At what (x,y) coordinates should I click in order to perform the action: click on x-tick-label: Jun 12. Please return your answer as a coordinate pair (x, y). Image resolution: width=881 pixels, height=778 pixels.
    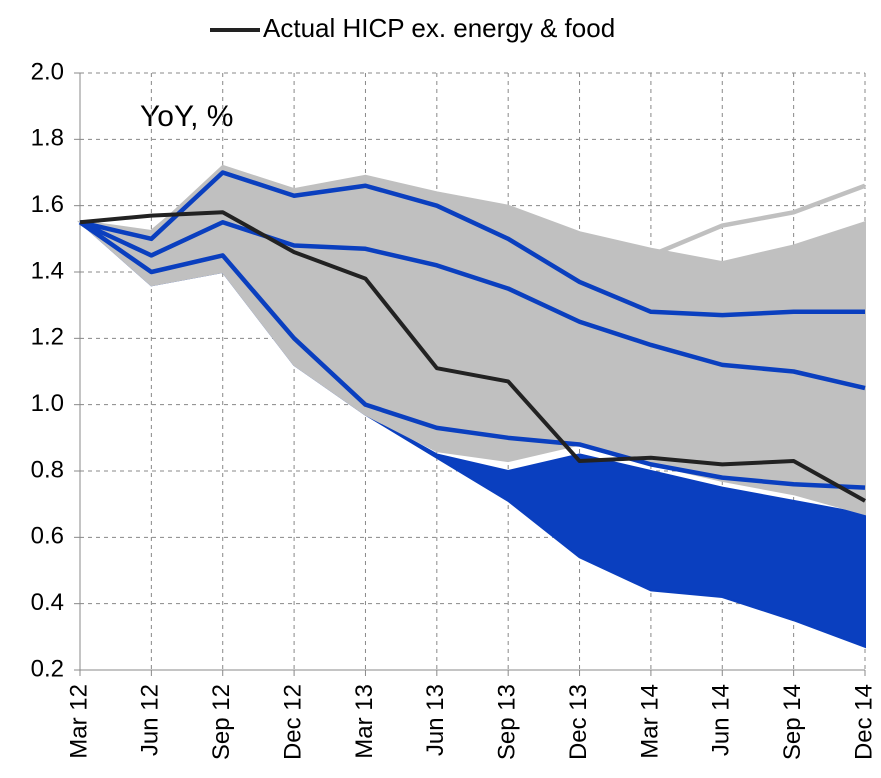
    Looking at the image, I should click on (150, 720).